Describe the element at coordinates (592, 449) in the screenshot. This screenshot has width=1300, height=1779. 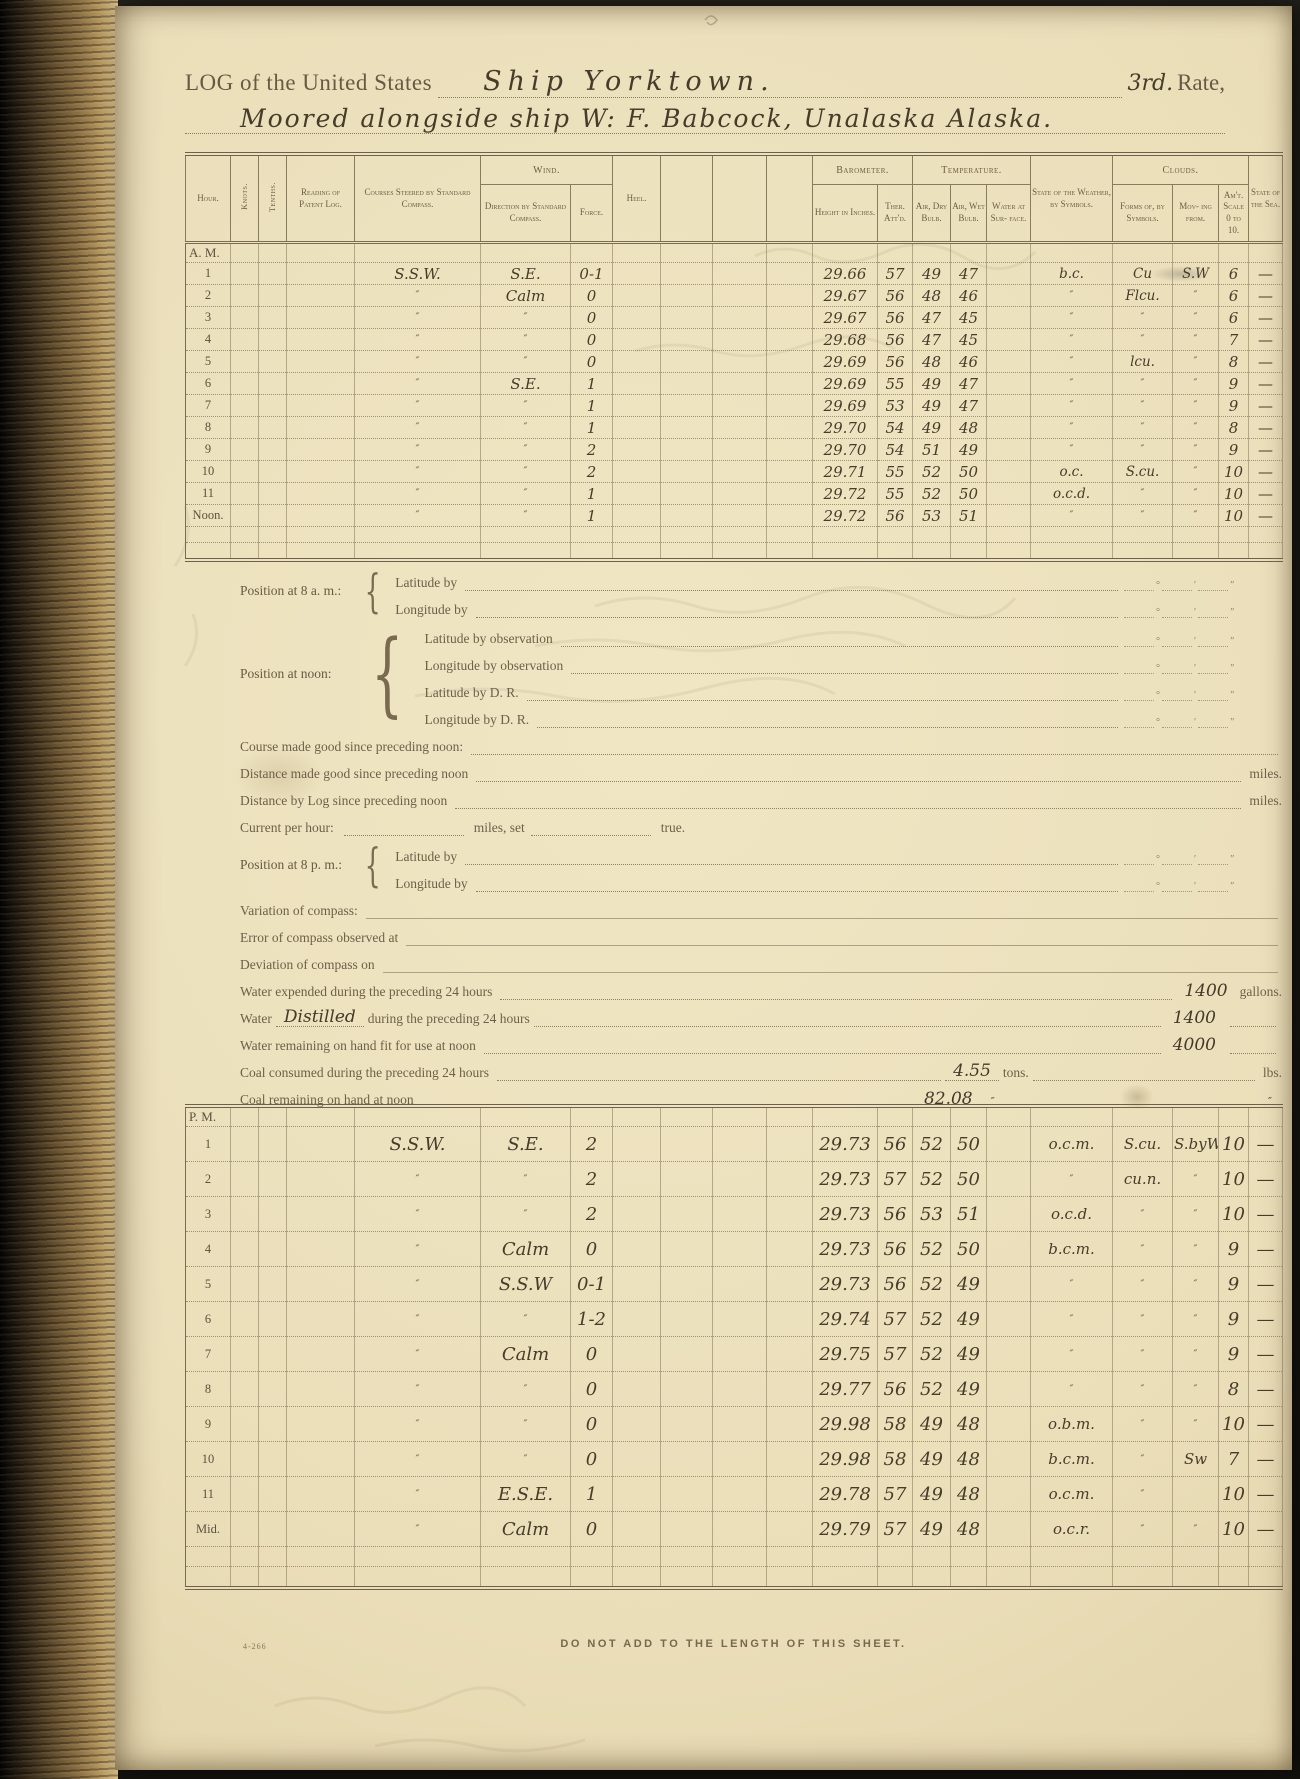
I see `am-row9-force: 2` at that location.